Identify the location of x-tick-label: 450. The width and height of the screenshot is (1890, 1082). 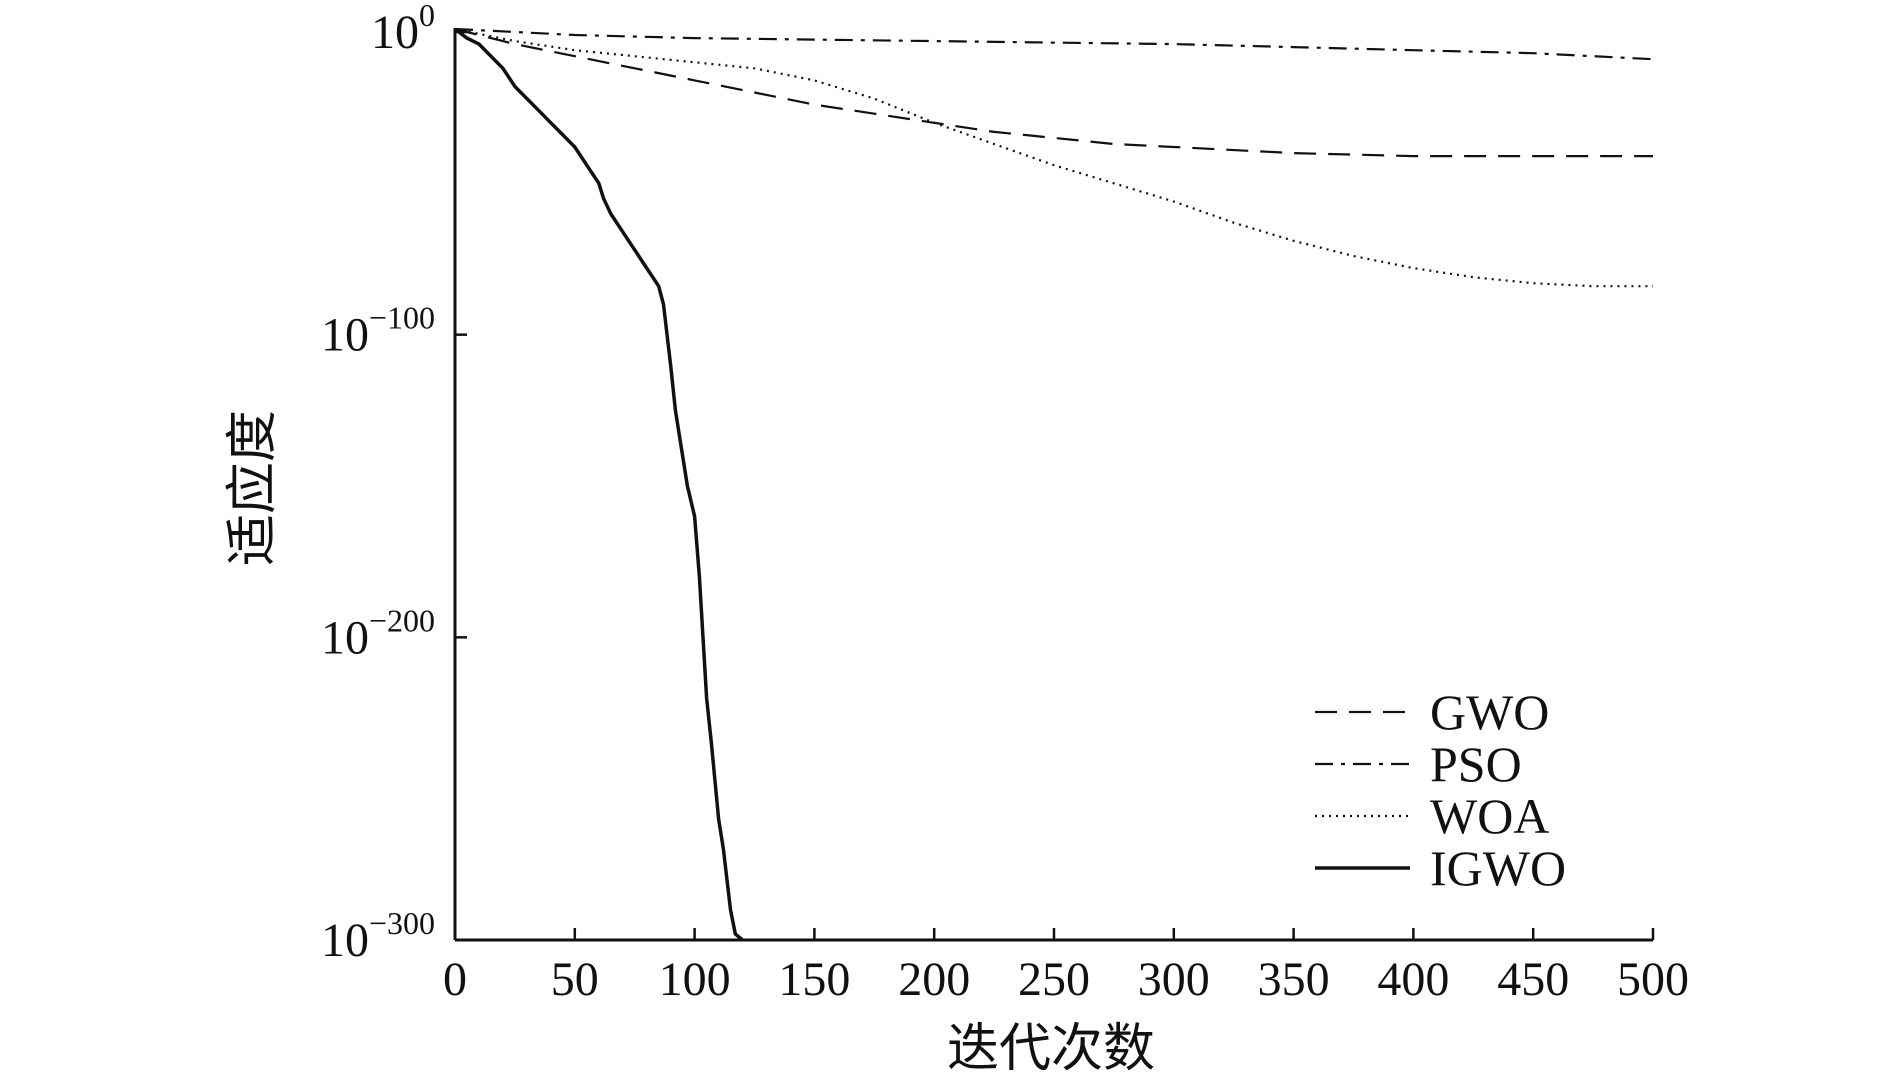
(1533, 979).